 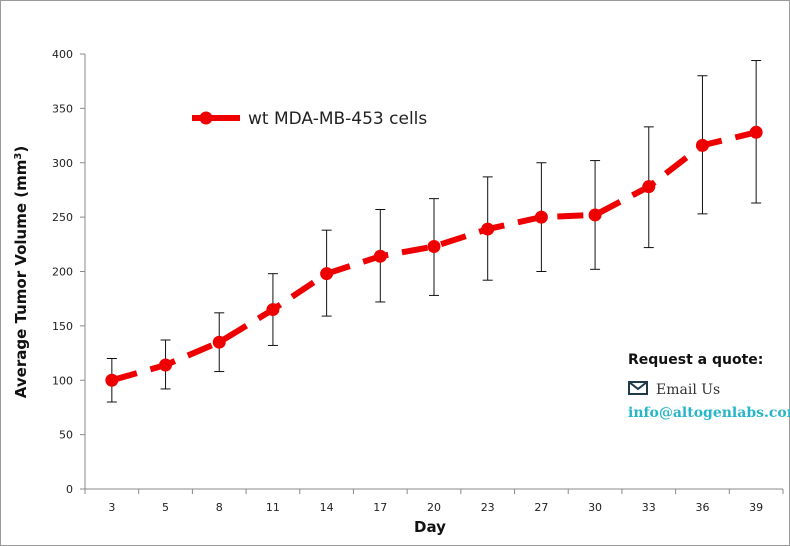 I want to click on x-tick-label: 14, so click(x=327, y=507).